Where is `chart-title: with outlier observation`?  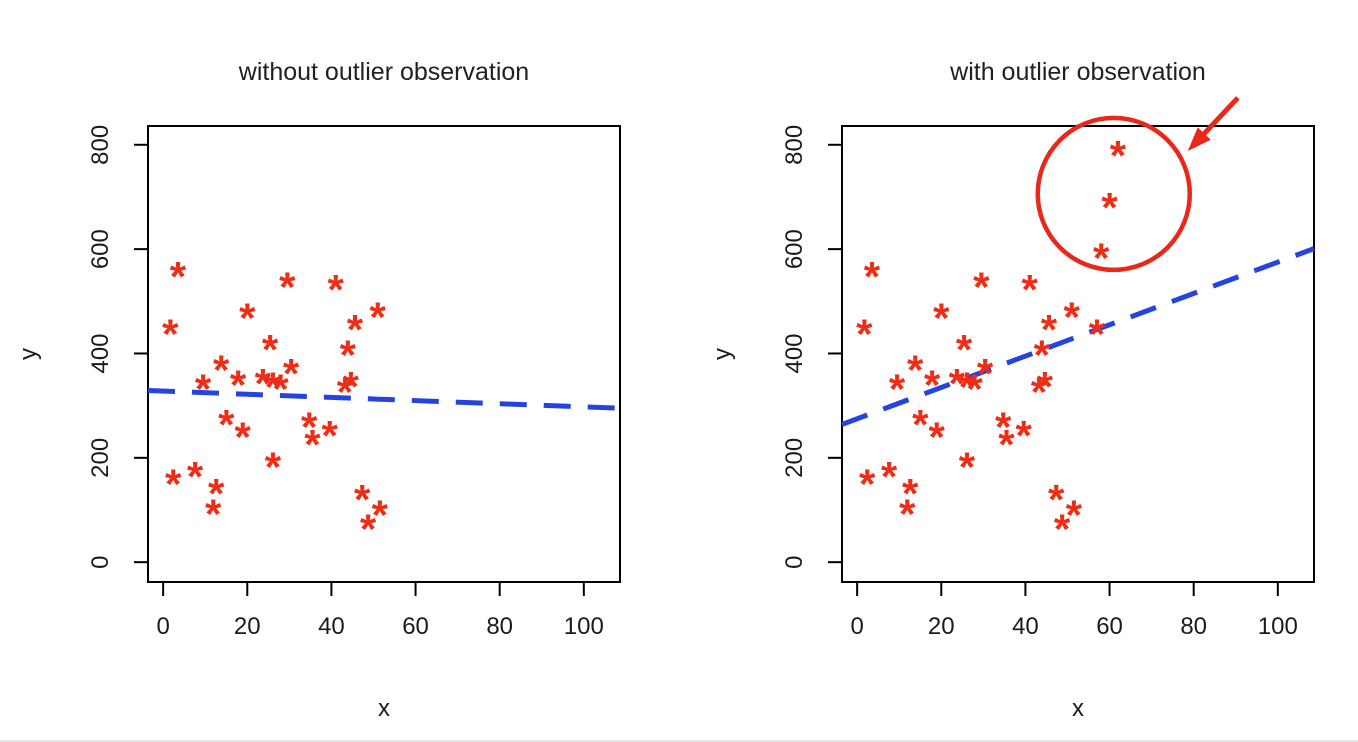 chart-title: with outlier observation is located at coordinates (1077, 72).